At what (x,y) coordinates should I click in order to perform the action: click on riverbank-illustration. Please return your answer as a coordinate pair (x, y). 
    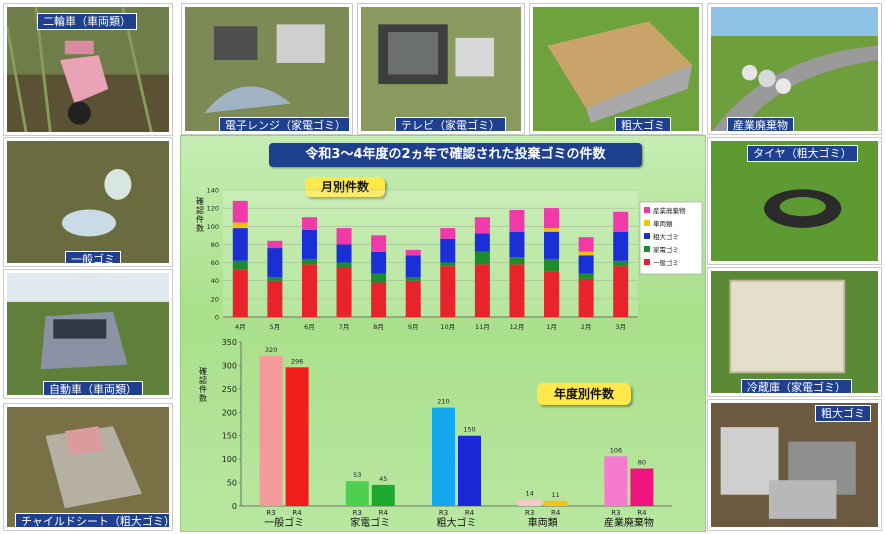
    Looking at the image, I should click on (794, 69).